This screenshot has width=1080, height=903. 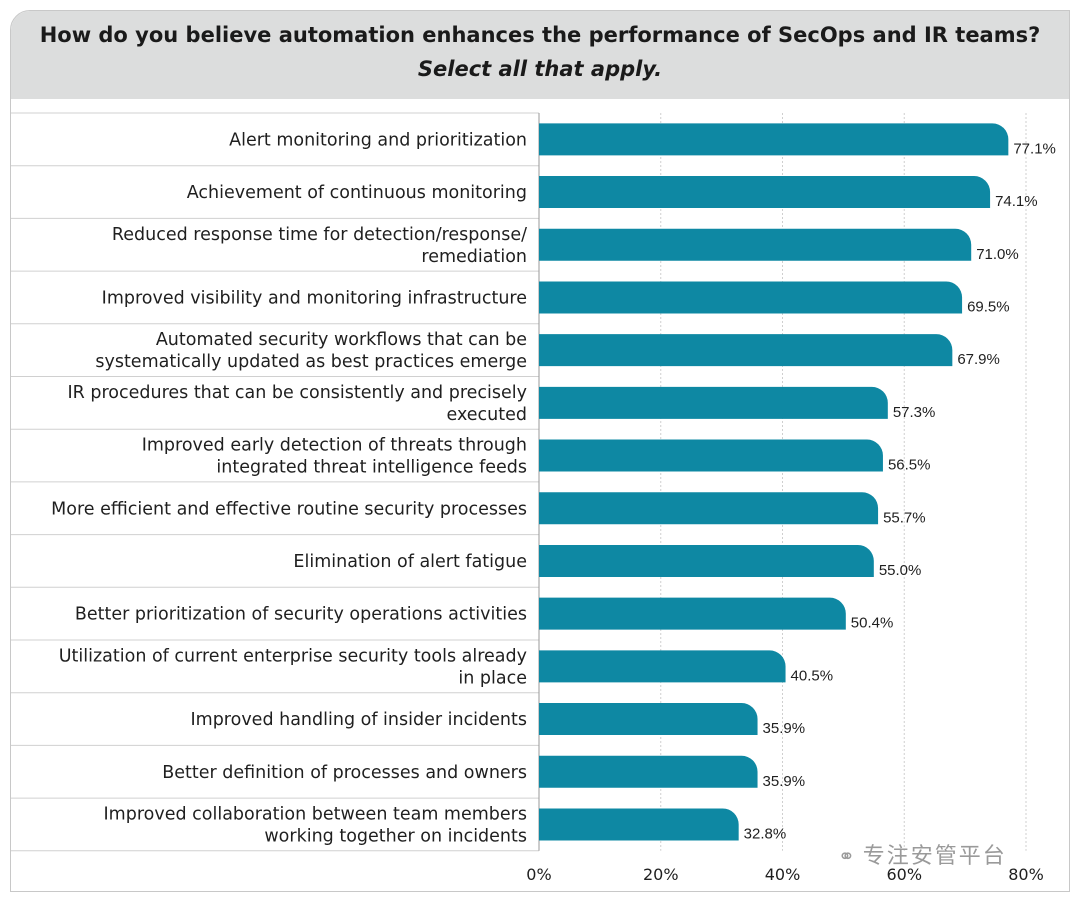 I want to click on value-label: 71.0%, so click(x=997, y=254).